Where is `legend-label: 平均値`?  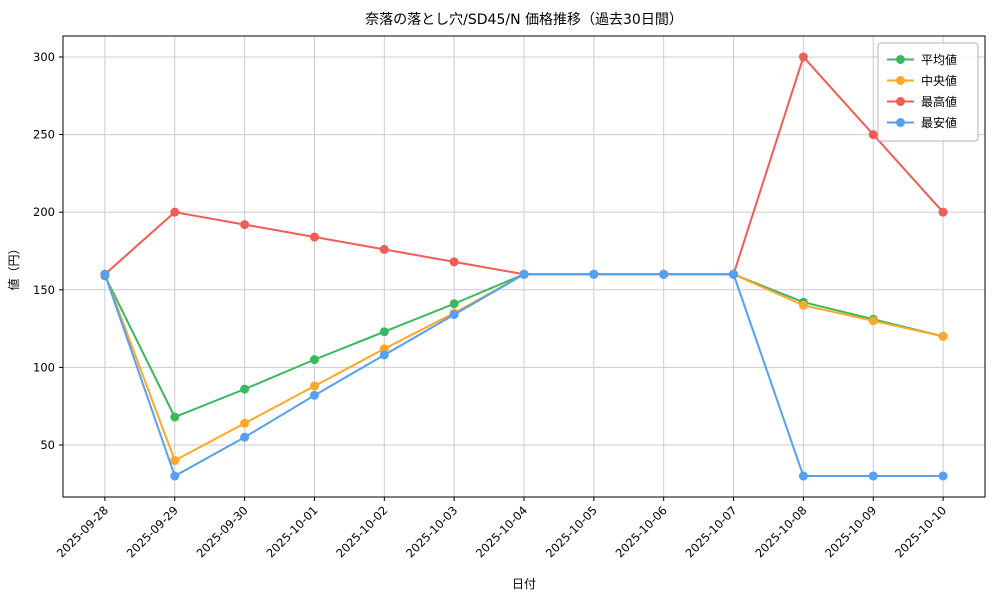 legend-label: 平均値 is located at coordinates (939, 59).